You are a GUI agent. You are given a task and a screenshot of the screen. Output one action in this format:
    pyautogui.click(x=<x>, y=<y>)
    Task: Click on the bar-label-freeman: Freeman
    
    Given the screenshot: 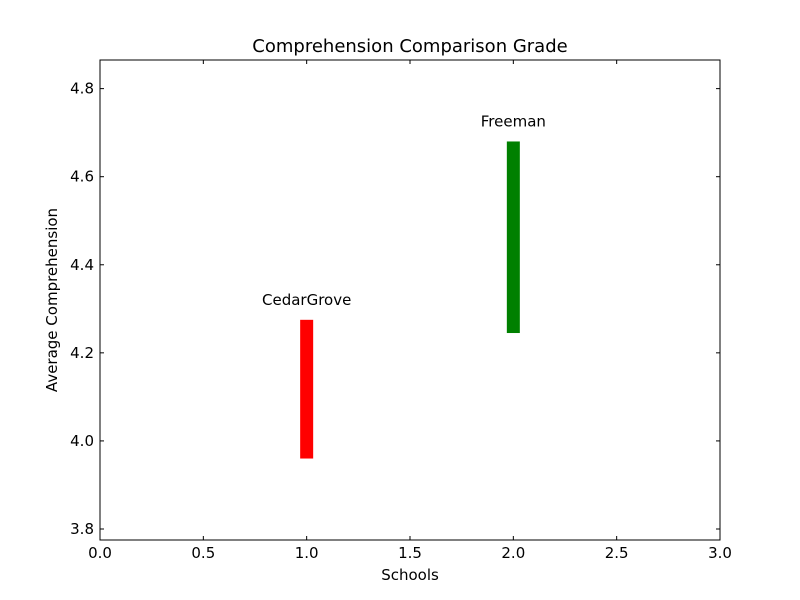 What is the action you would take?
    pyautogui.click(x=513, y=121)
    